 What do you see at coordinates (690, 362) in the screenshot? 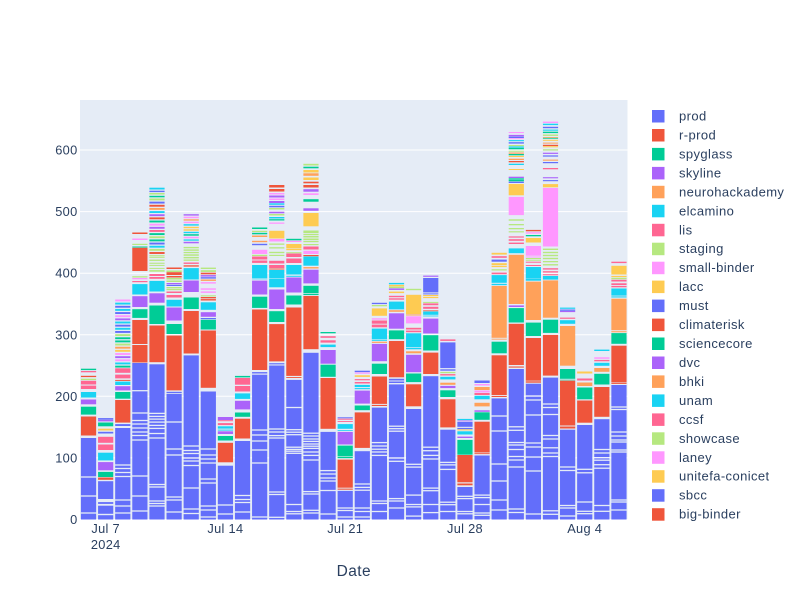
I see `svg-text: dvc` at bounding box center [690, 362].